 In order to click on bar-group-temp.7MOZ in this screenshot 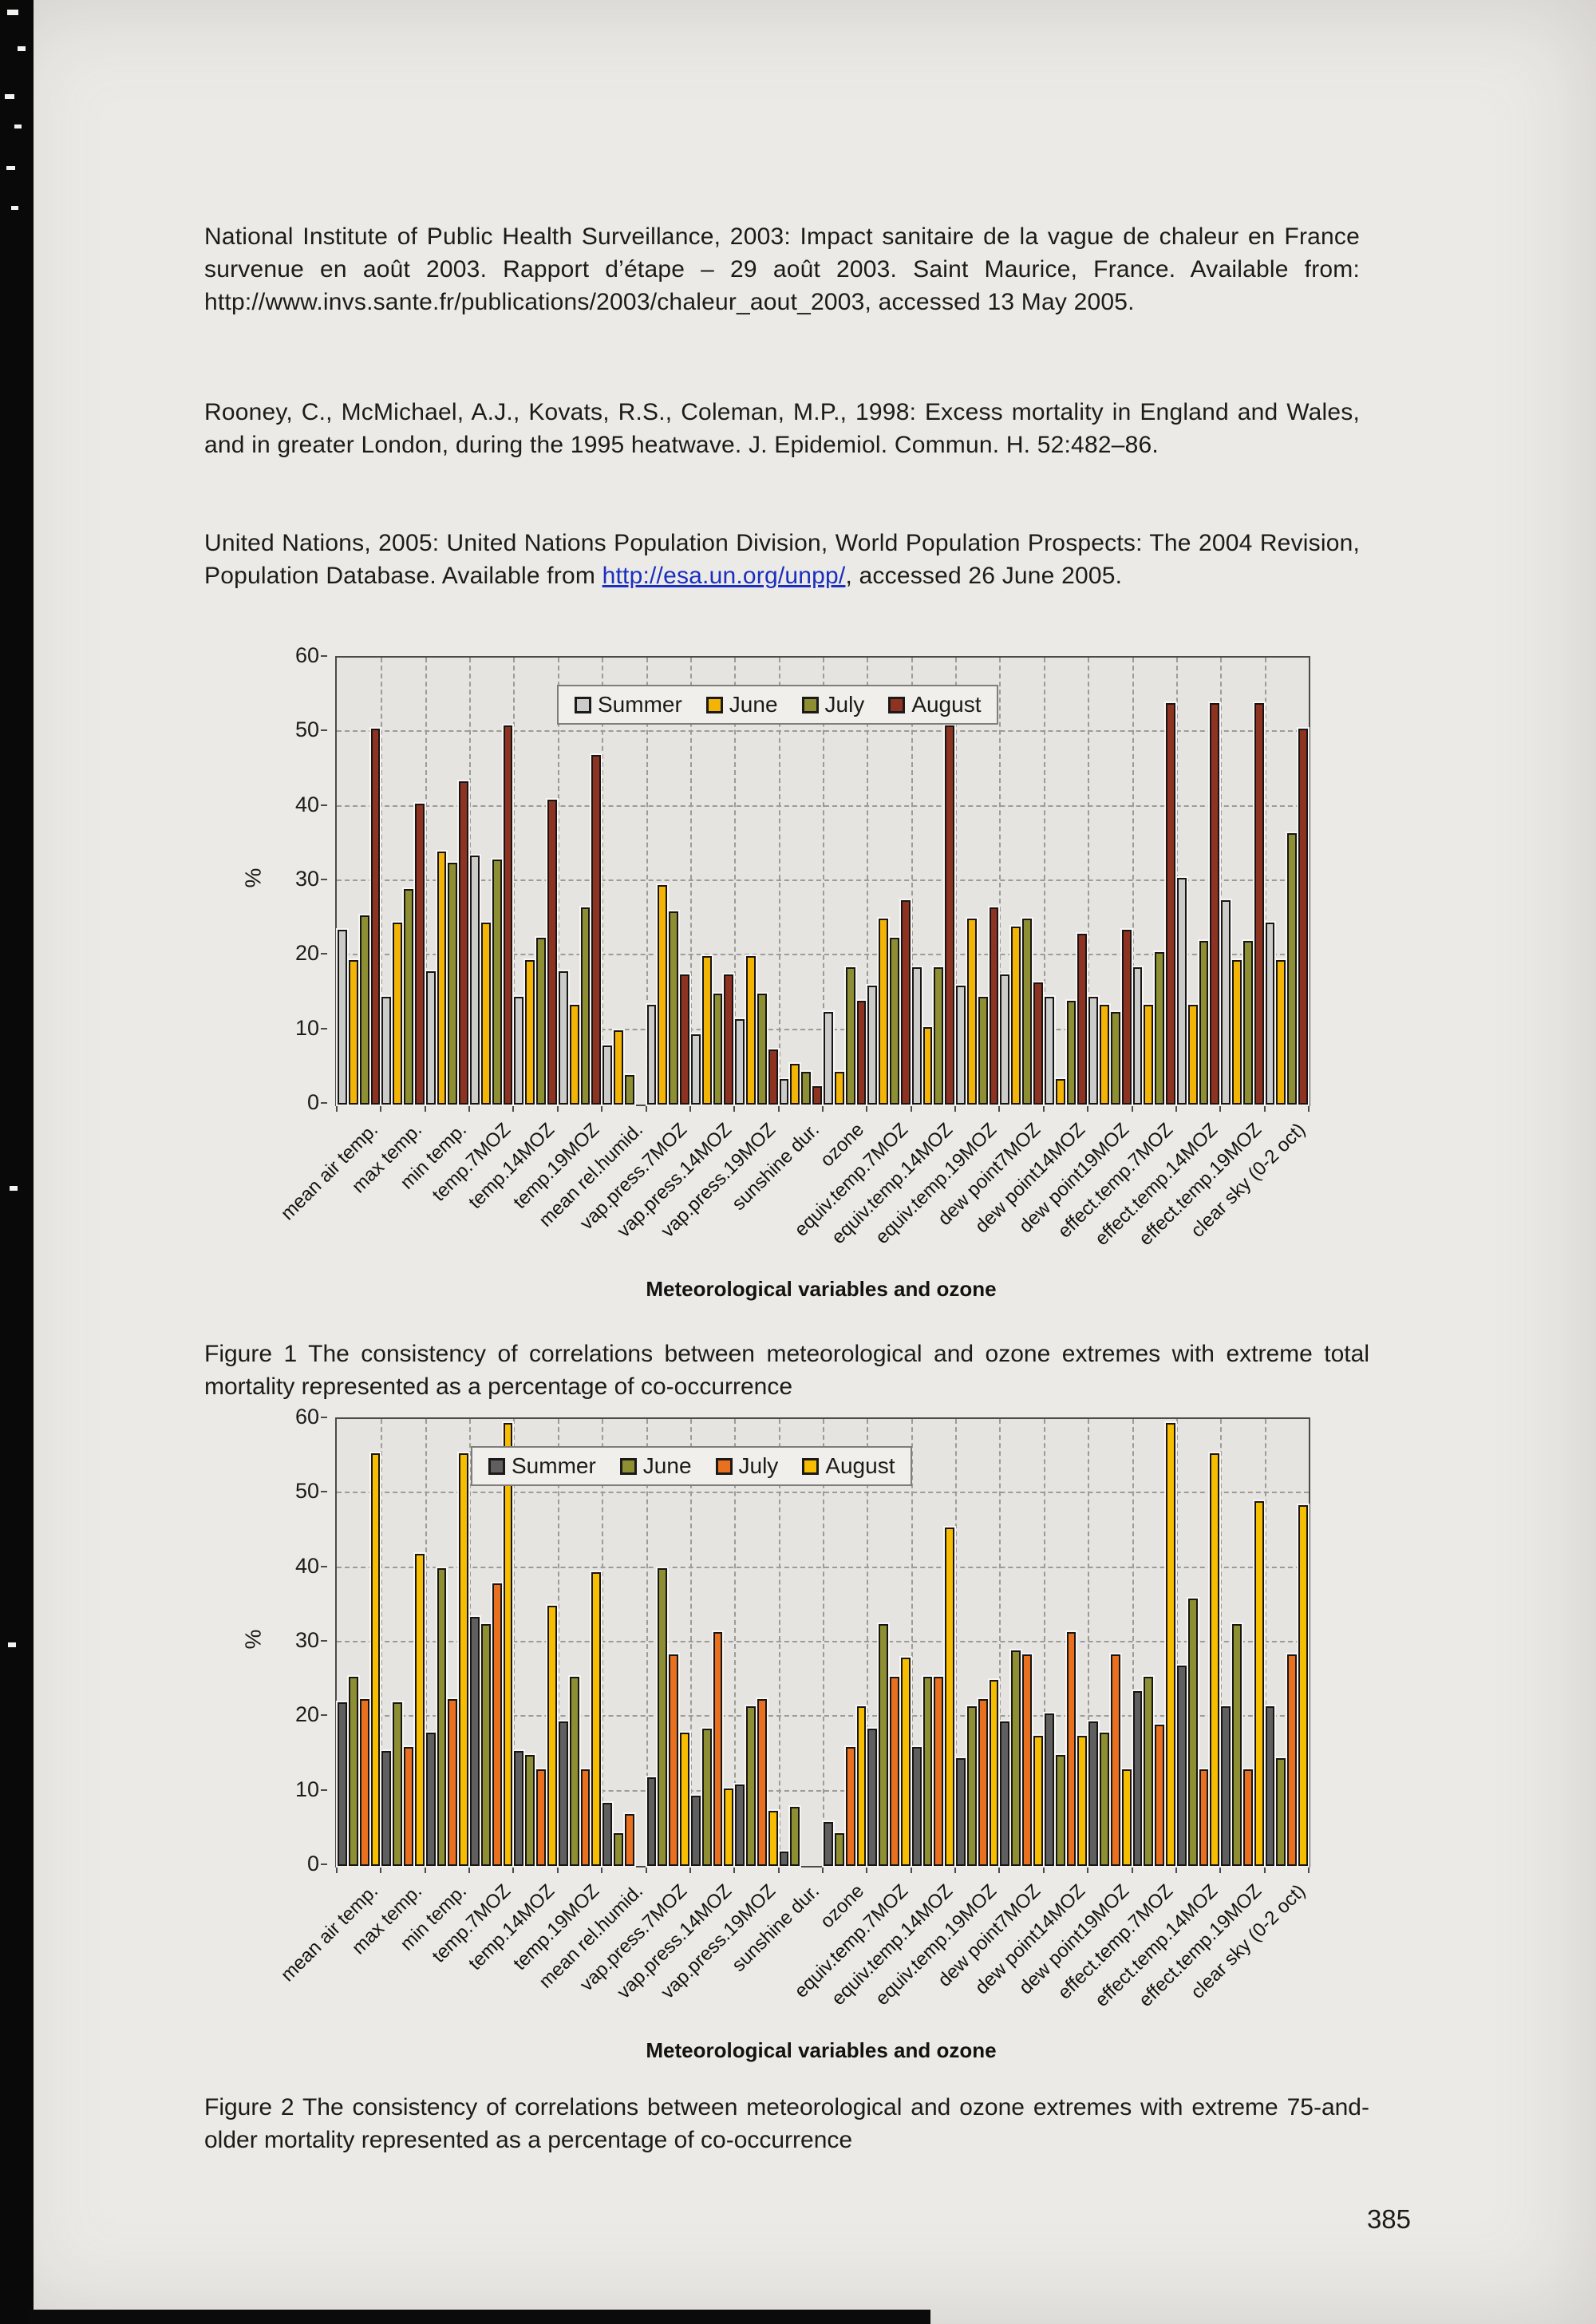, I will do `click(491, 1644)`.